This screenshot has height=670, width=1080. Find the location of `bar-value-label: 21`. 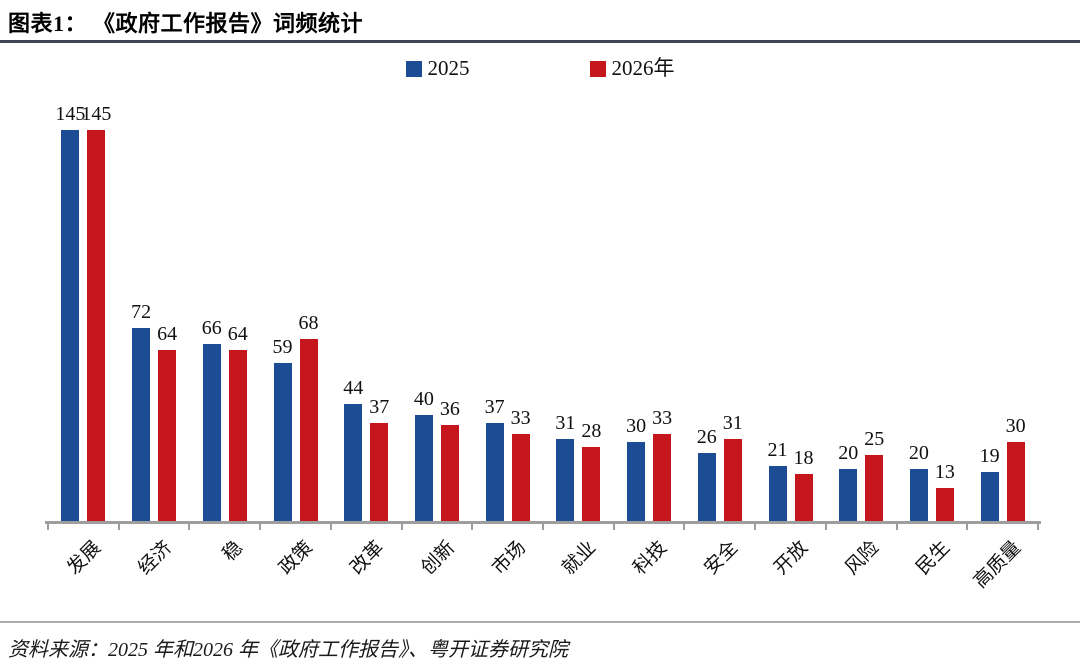

bar-value-label: 21 is located at coordinates (777, 450).